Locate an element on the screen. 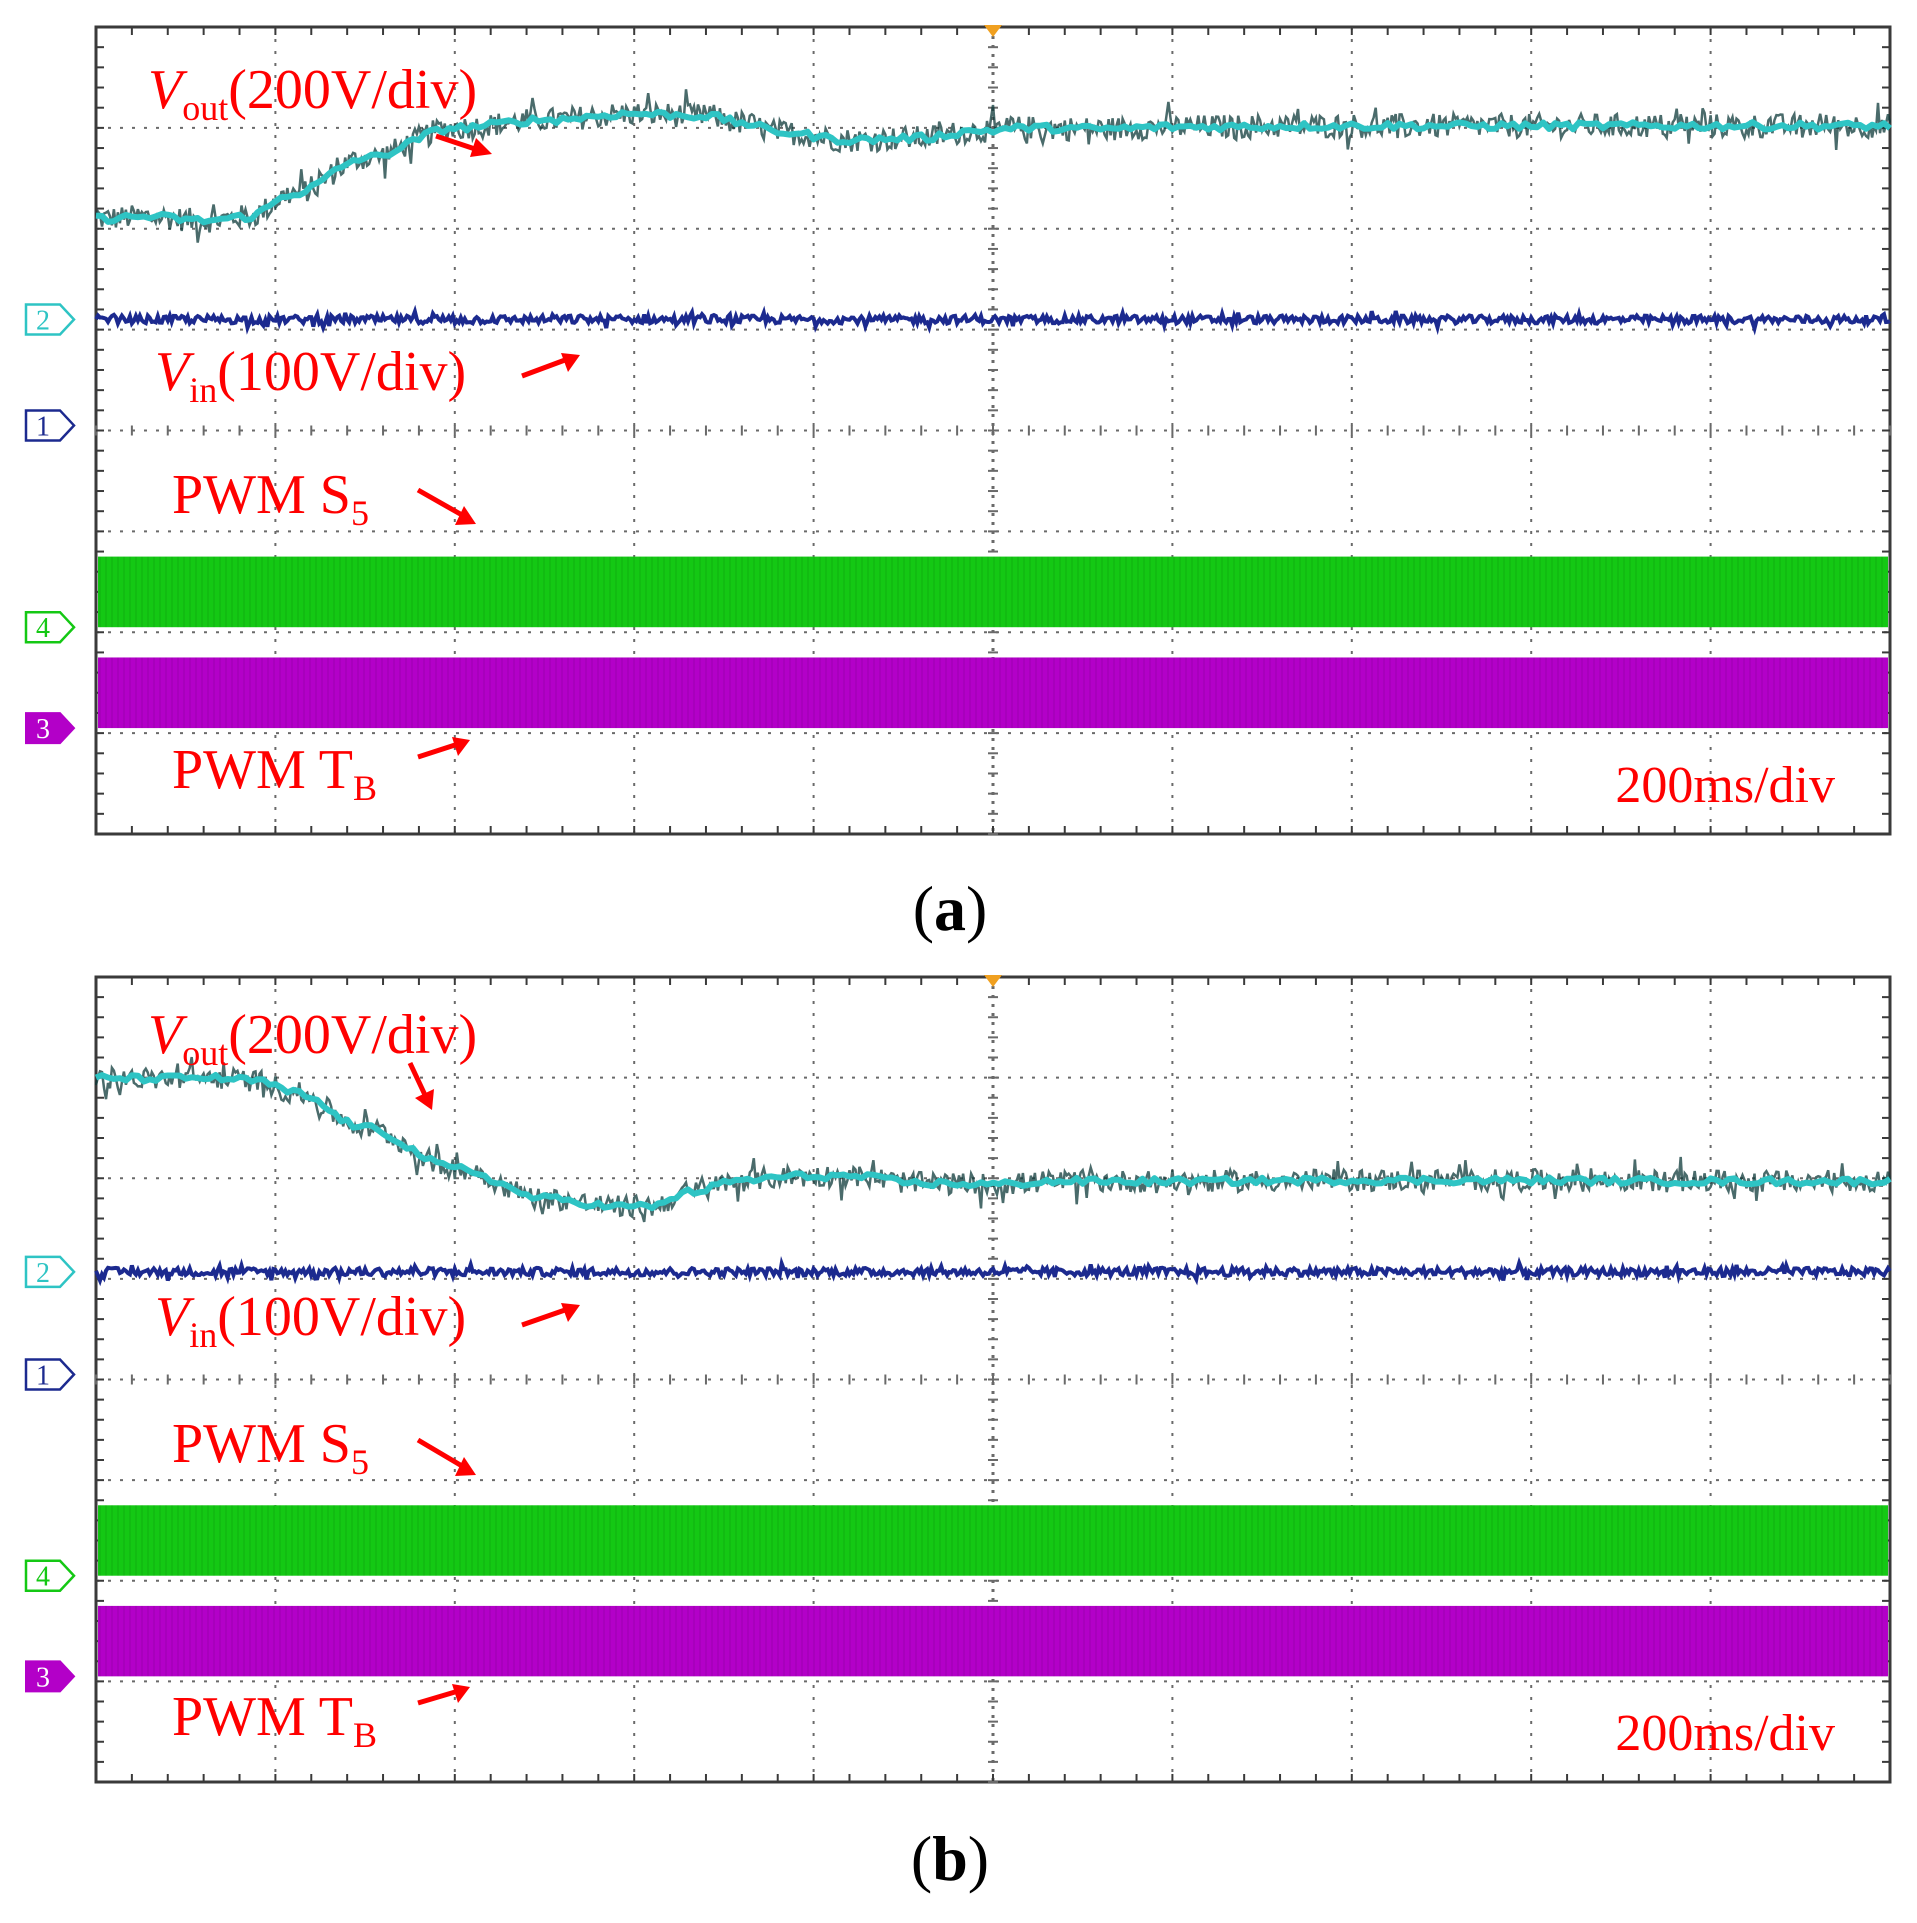 This screenshot has width=1917, height=1923. panel-a-vout-noise is located at coordinates (993, 166).